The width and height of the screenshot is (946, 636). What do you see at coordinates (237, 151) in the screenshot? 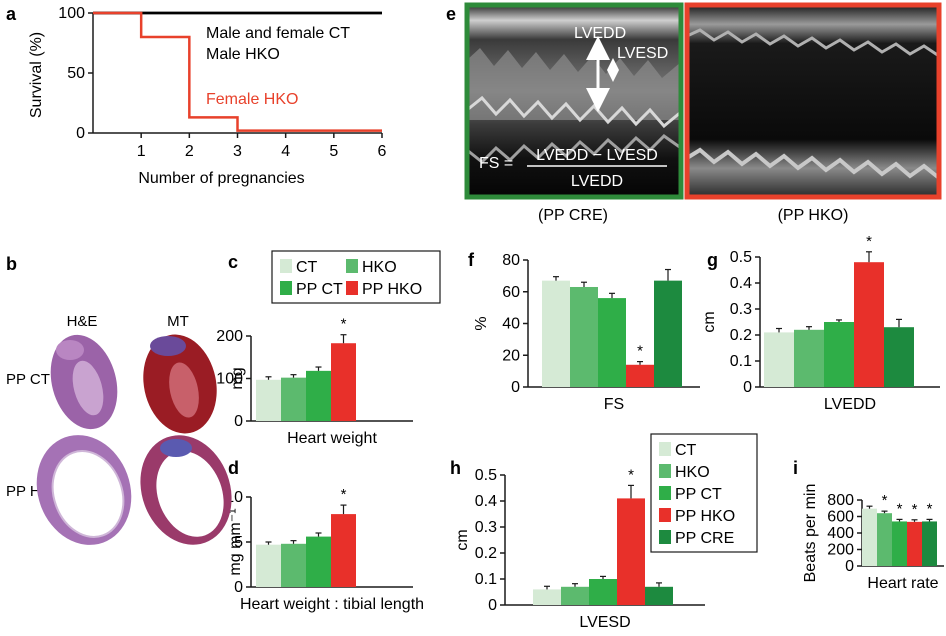
I see `panel-a-x-tick-label: 3` at bounding box center [237, 151].